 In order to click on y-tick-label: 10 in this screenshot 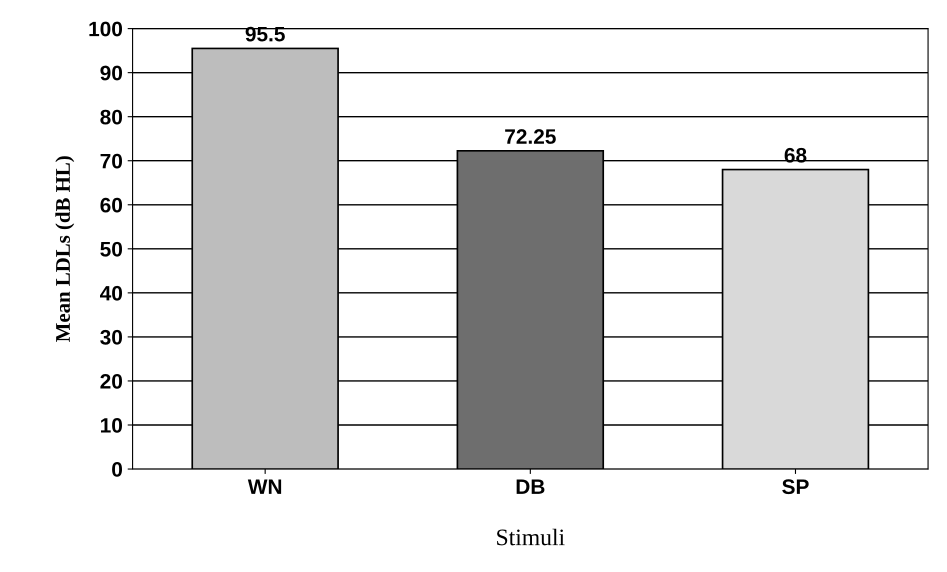, I will do `click(111, 425)`.